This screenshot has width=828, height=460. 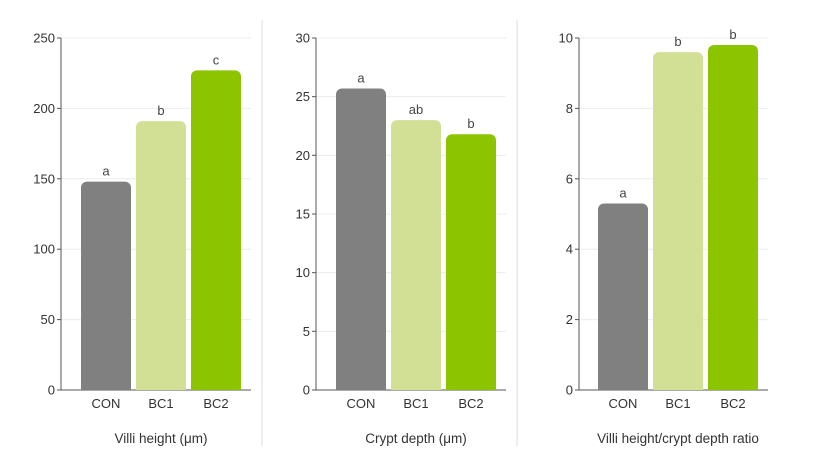 I want to click on bar-0-bc2, so click(x=216, y=230).